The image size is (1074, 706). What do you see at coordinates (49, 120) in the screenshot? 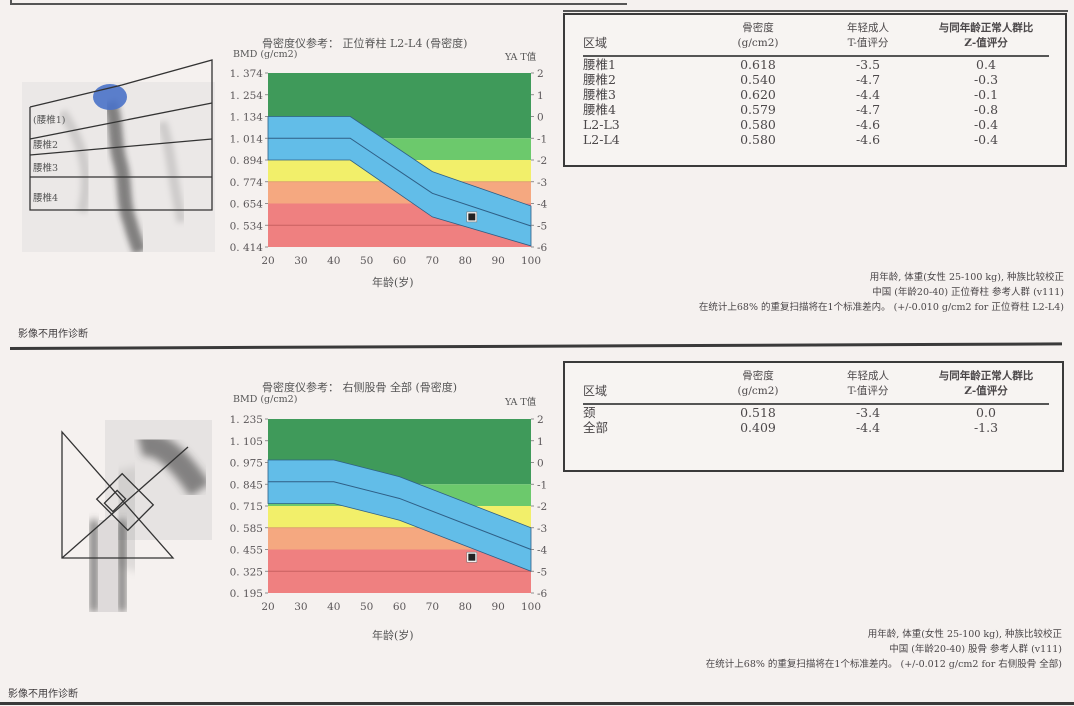
I see `spine-roi-label-l1: (腰椎1)` at bounding box center [49, 120].